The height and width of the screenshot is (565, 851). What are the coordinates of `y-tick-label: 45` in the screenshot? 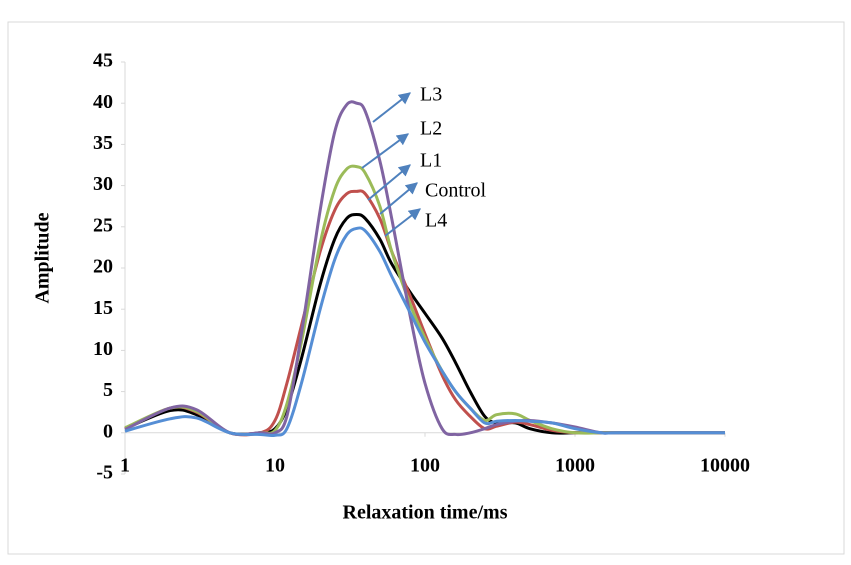 It's located at (103, 61).